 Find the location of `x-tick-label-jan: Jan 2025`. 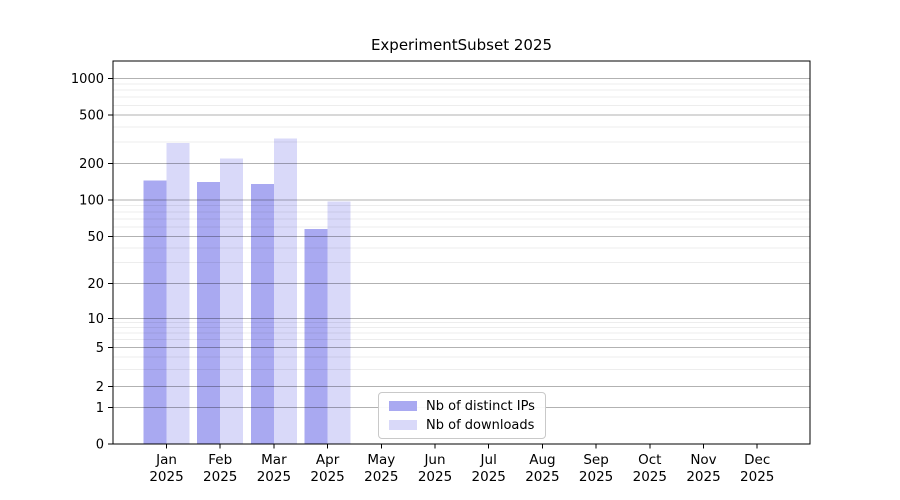

x-tick-label-jan: Jan 2025 is located at coordinates (166, 468).